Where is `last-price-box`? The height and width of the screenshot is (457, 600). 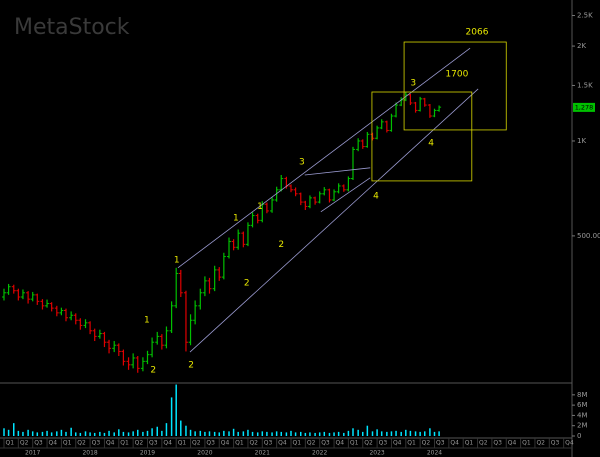
last-price-box is located at coordinates (584, 107).